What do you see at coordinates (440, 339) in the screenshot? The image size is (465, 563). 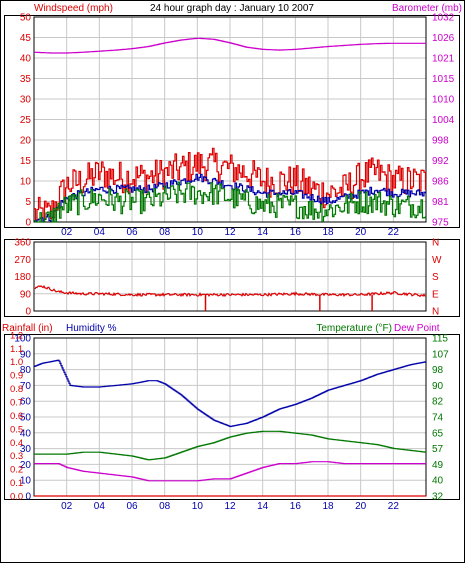 I see `right-tick-label: 115` at bounding box center [440, 339].